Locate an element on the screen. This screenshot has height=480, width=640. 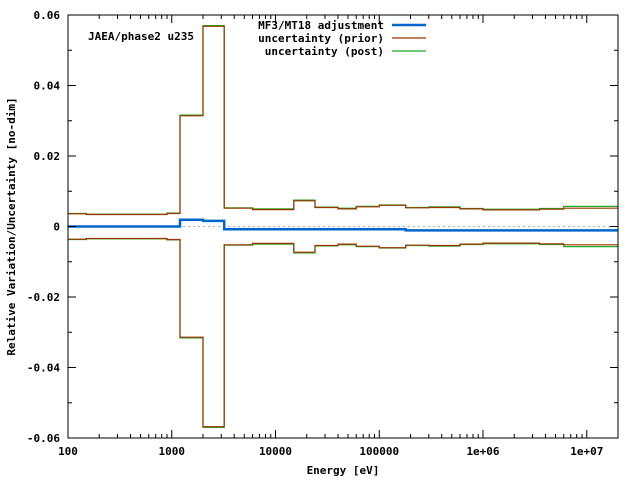
chart-annotation: JAEA/phase2 u235 is located at coordinates (141, 36).